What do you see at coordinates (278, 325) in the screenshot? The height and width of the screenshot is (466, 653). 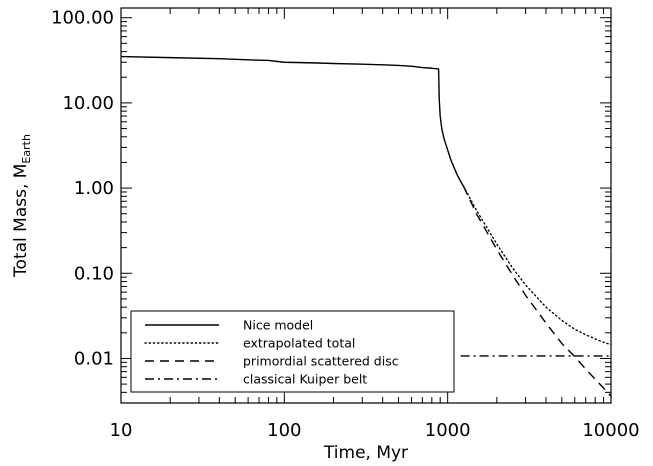 I see `legend-label: Nice model` at bounding box center [278, 325].